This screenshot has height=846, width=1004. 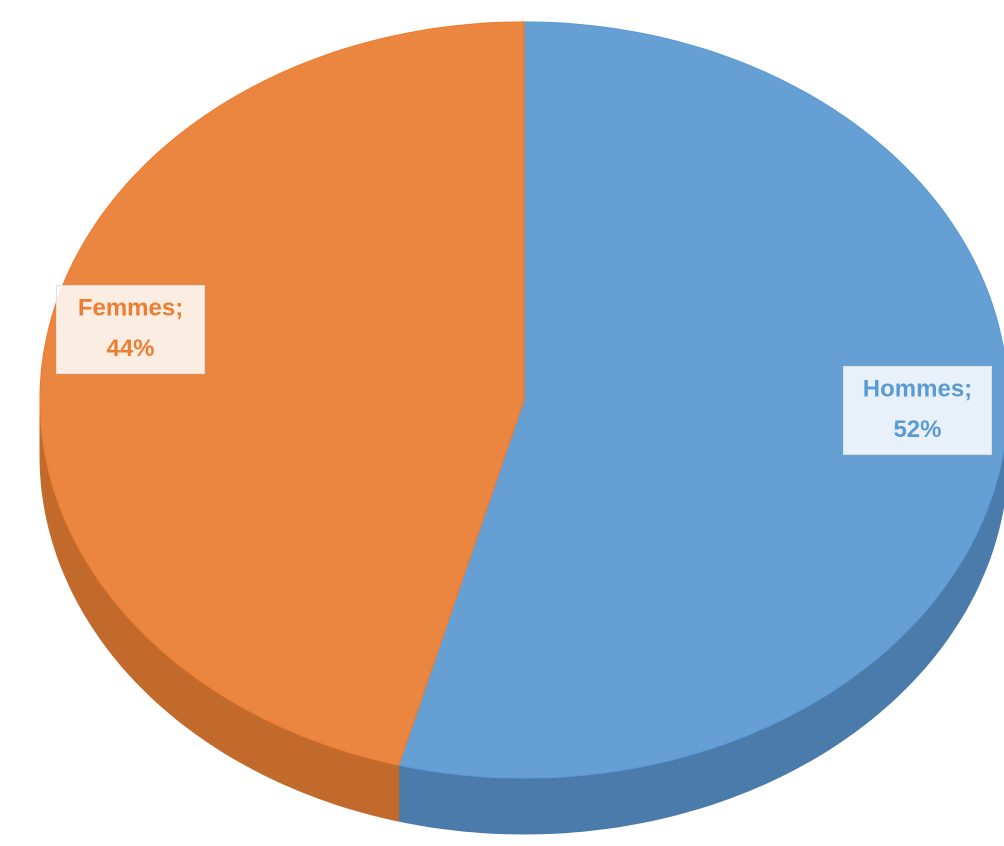 I want to click on label-value: 44%, so click(x=130, y=348).